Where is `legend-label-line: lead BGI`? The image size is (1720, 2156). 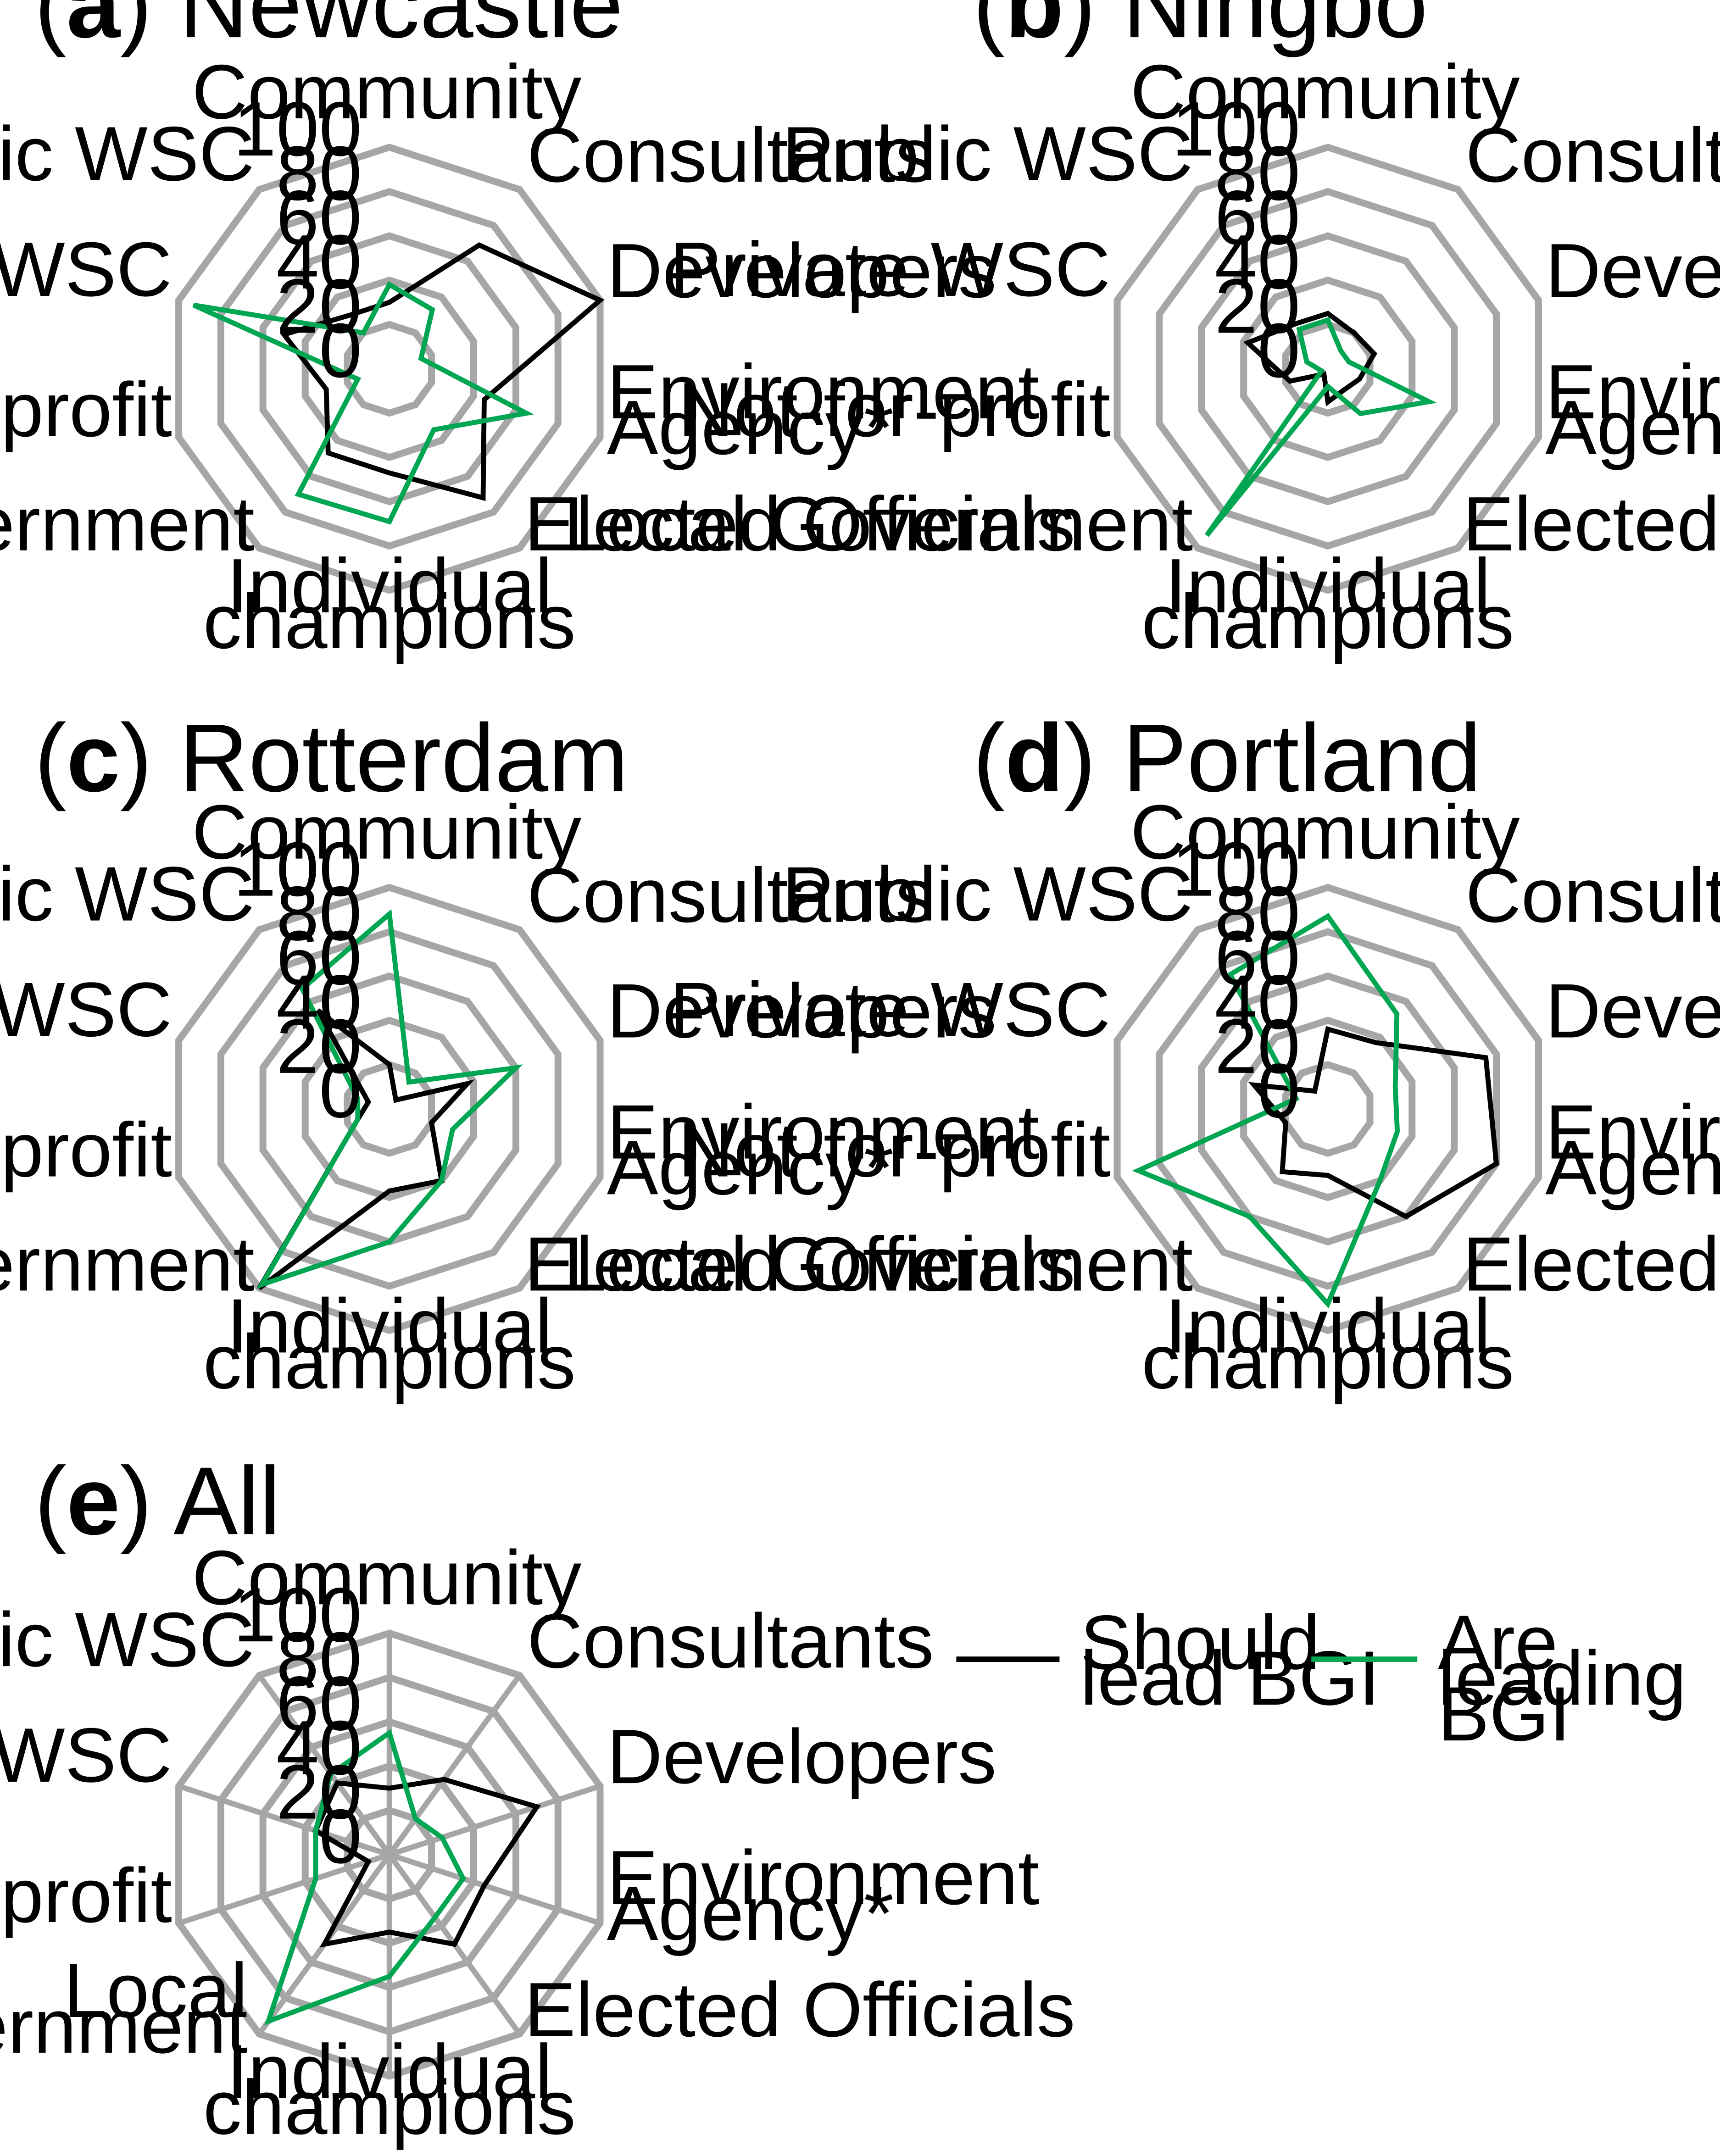 legend-label-line: lead BGI is located at coordinates (1230, 1678).